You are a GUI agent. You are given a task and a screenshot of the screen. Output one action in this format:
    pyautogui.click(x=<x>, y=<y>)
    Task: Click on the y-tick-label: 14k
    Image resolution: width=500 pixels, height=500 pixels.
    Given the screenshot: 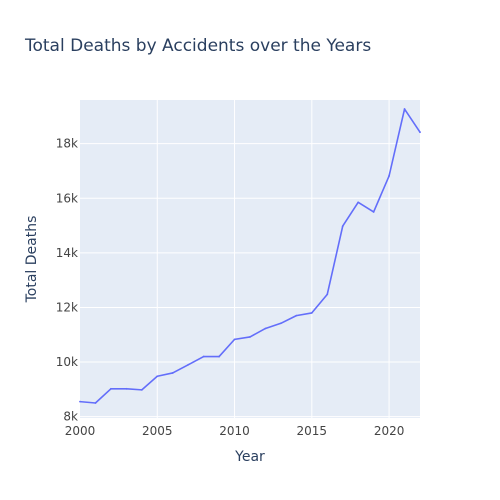 What is the action you would take?
    pyautogui.click(x=67, y=253)
    